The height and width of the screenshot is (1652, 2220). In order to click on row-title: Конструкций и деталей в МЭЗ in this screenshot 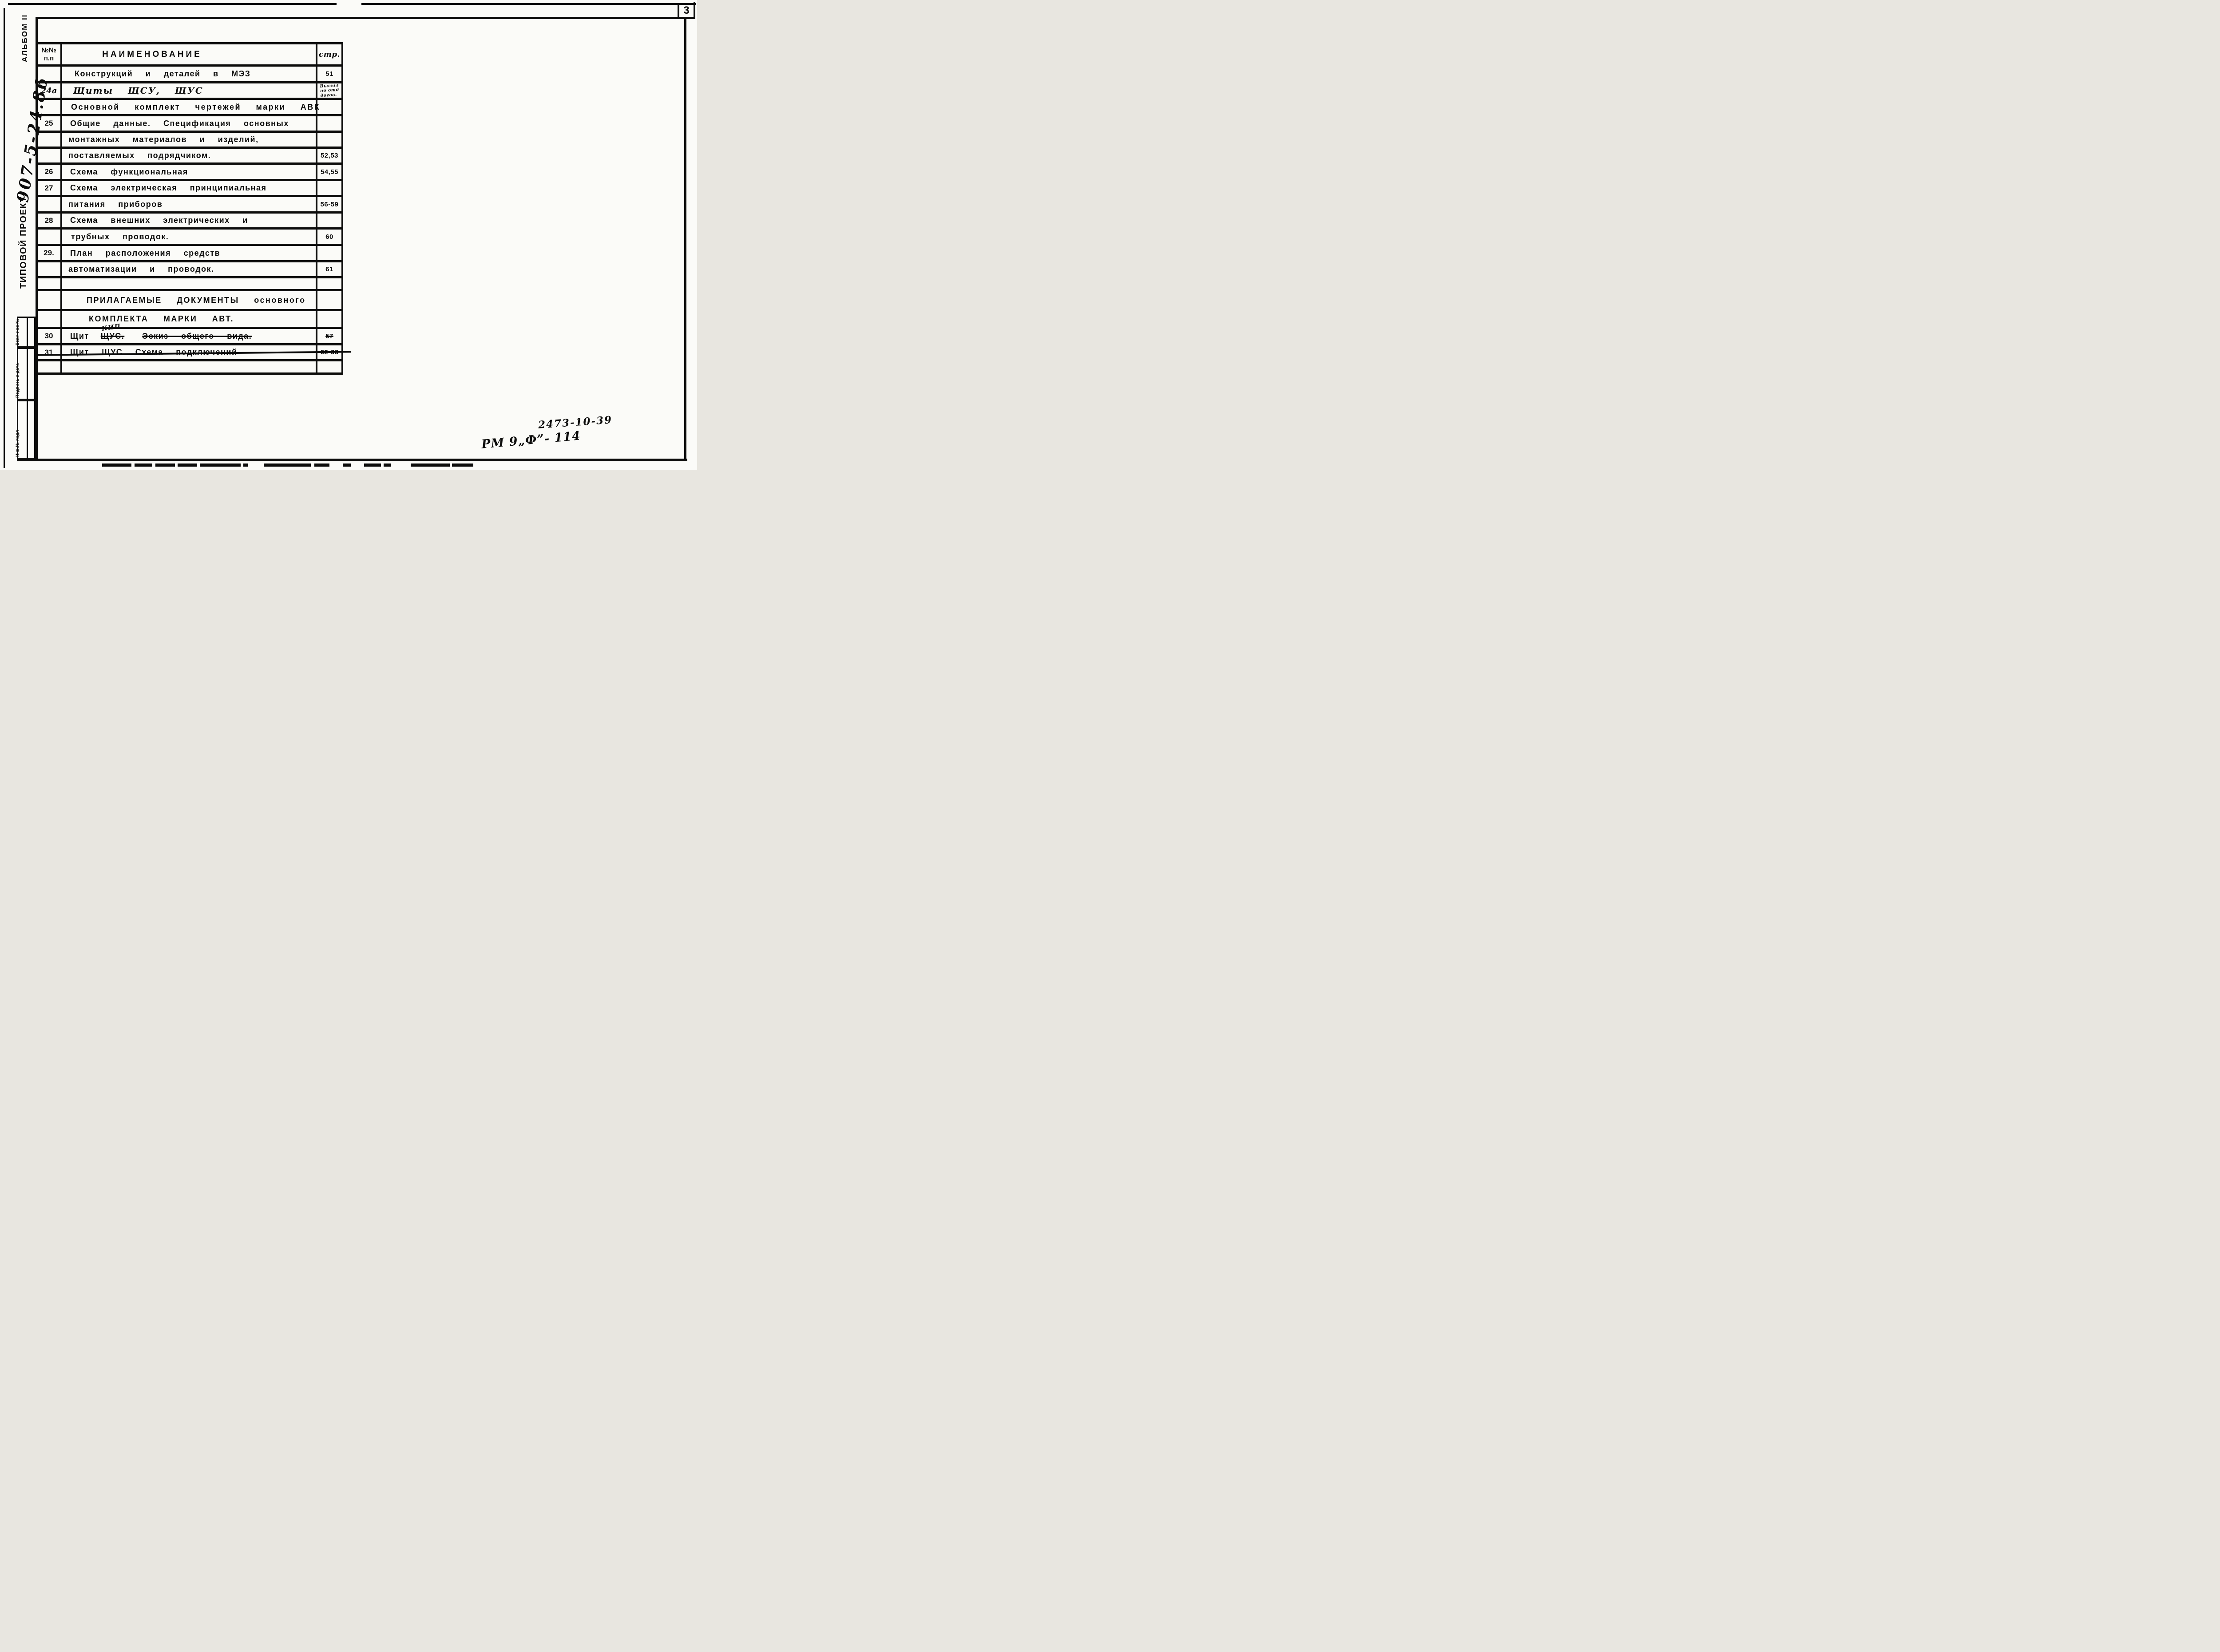, I will do `click(163, 73)`.